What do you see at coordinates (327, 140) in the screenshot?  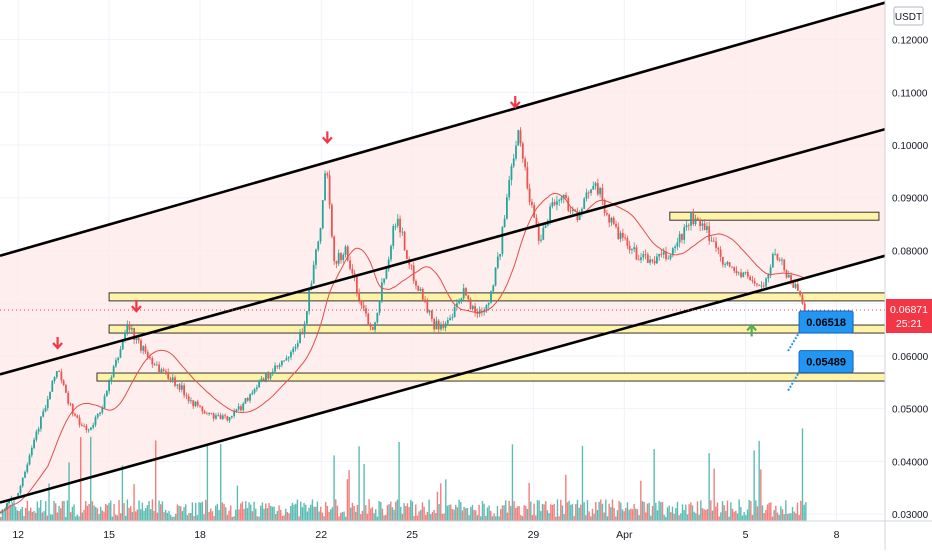 I see `arrow-head` at bounding box center [327, 140].